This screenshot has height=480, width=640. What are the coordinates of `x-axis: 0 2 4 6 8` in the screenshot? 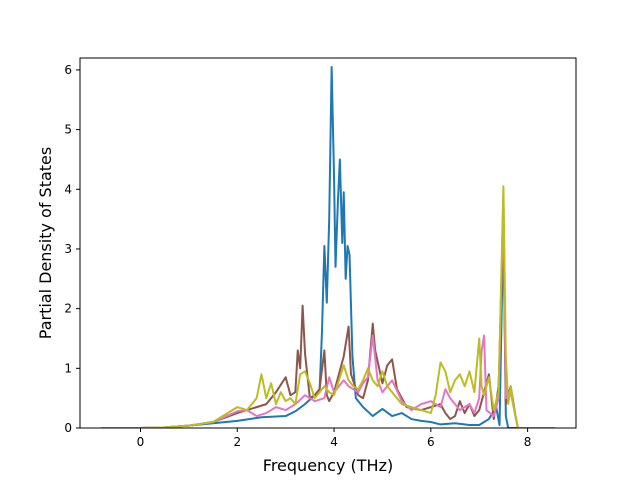 It's located at (334, 438).